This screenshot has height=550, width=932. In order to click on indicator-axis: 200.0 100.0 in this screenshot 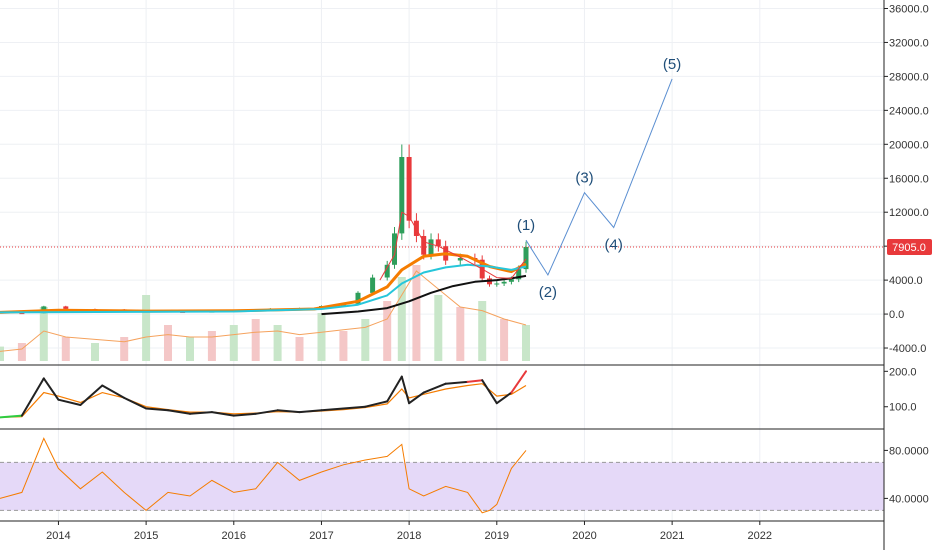, I will do `click(900, 390)`.